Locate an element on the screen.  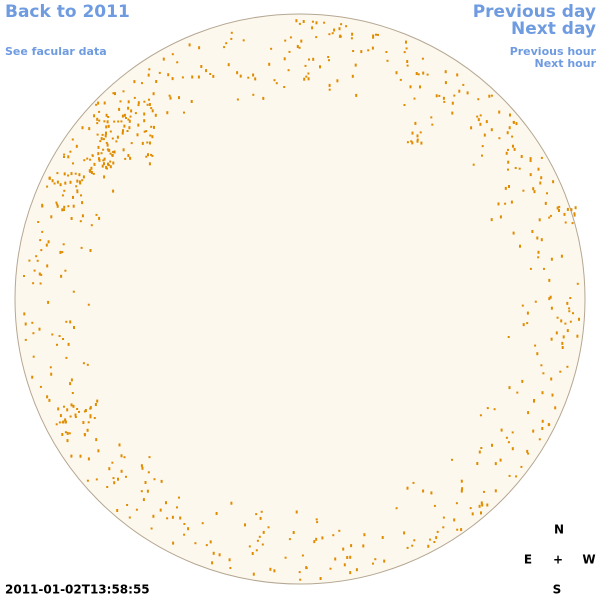
previous-day-link: Previous day is located at coordinates (534, 12).